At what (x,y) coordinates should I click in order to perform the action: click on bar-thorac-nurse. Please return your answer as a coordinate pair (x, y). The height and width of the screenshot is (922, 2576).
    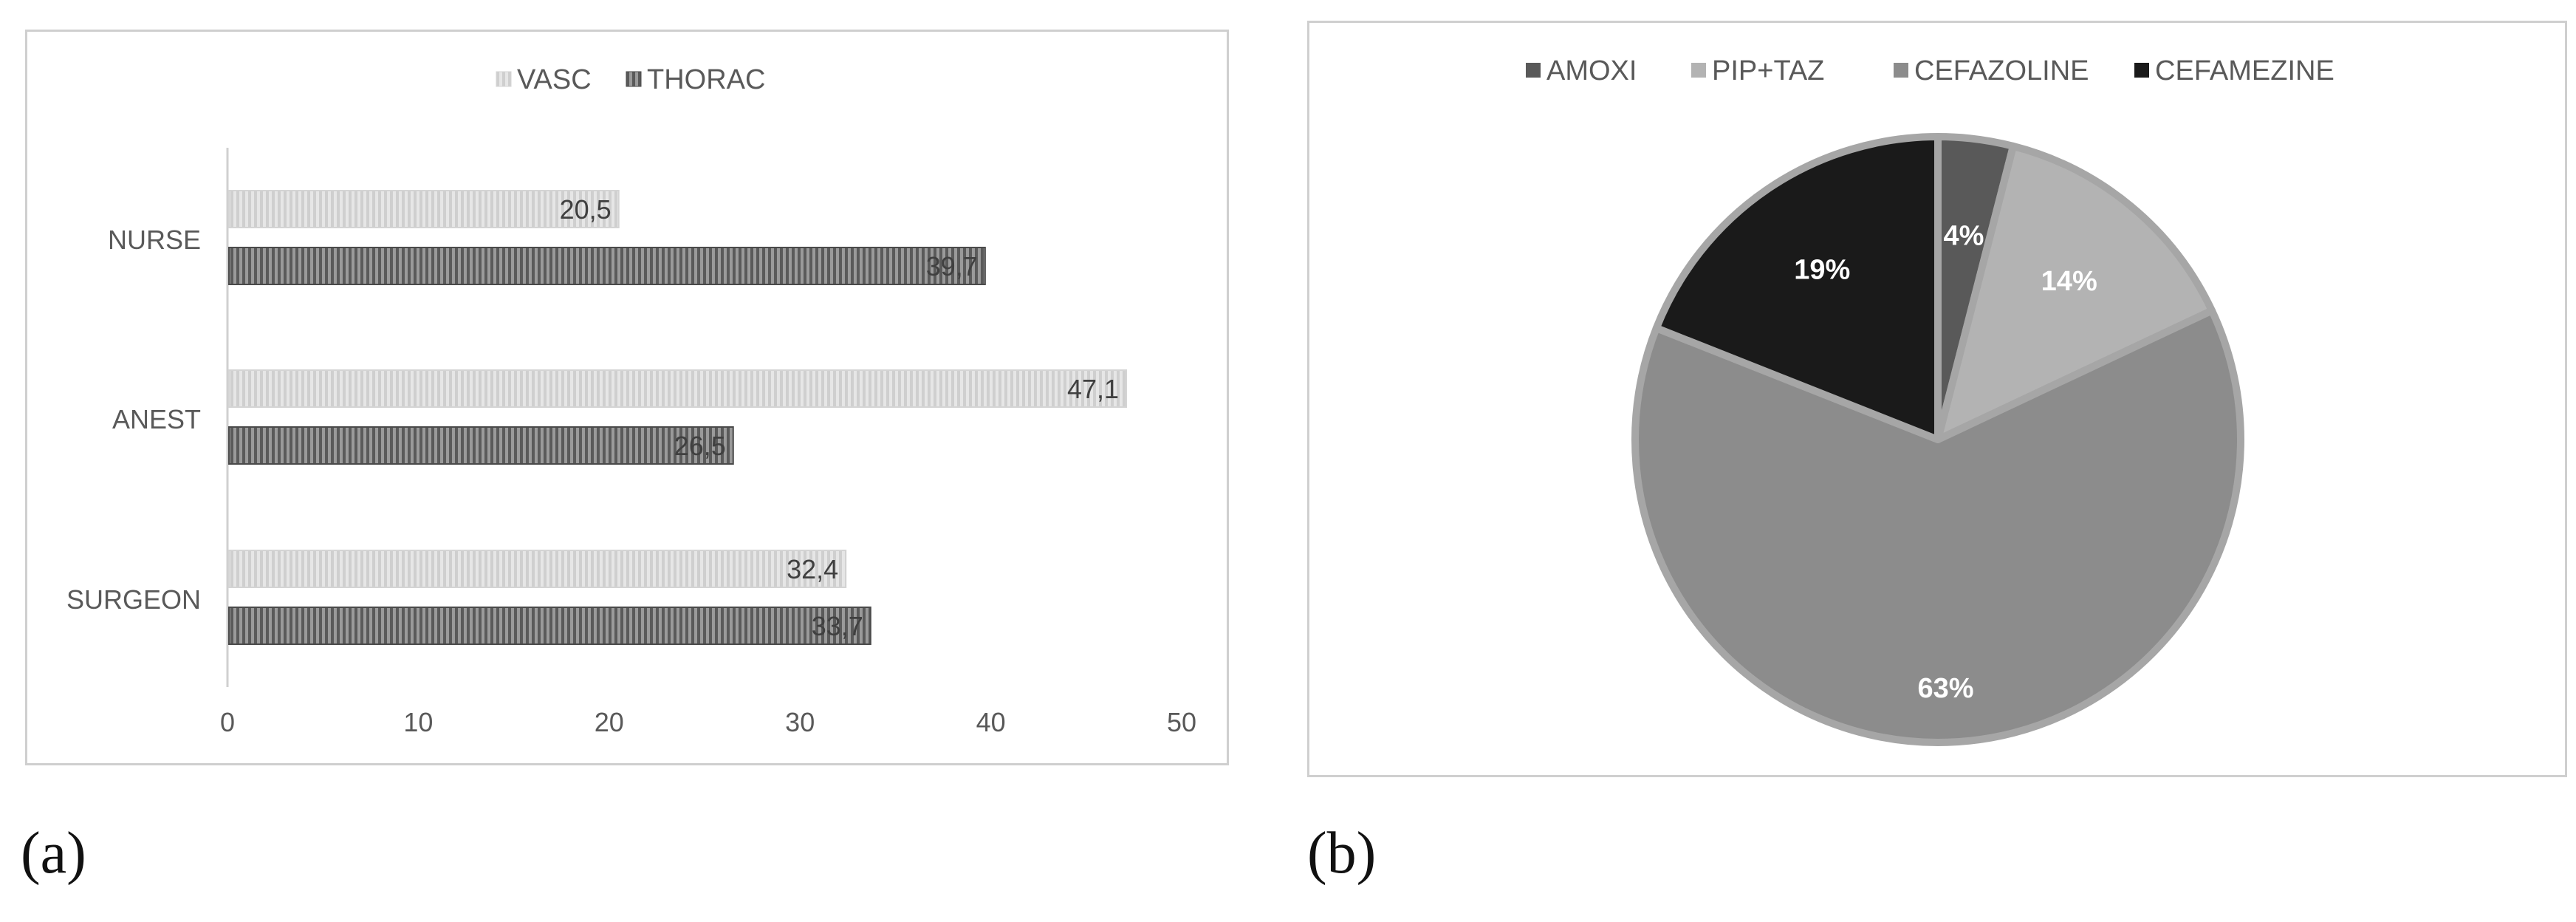
    Looking at the image, I should click on (607, 266).